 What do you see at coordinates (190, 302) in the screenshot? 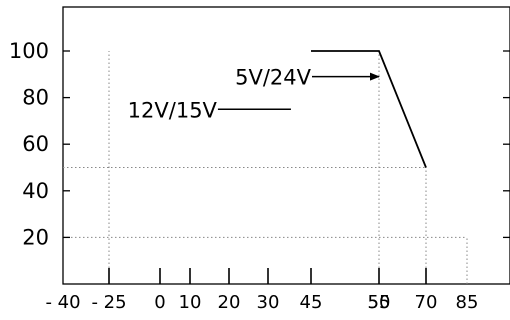
I see `x-tick-label-3: 10` at bounding box center [190, 302].